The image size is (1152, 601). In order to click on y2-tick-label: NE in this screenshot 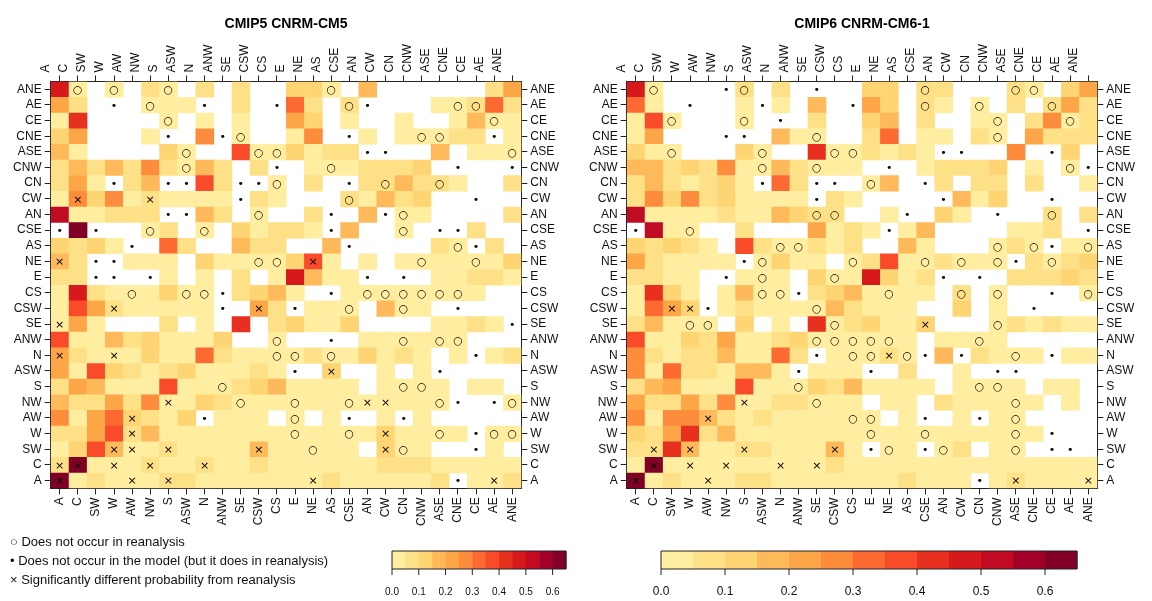, I will do `click(1115, 260)`.